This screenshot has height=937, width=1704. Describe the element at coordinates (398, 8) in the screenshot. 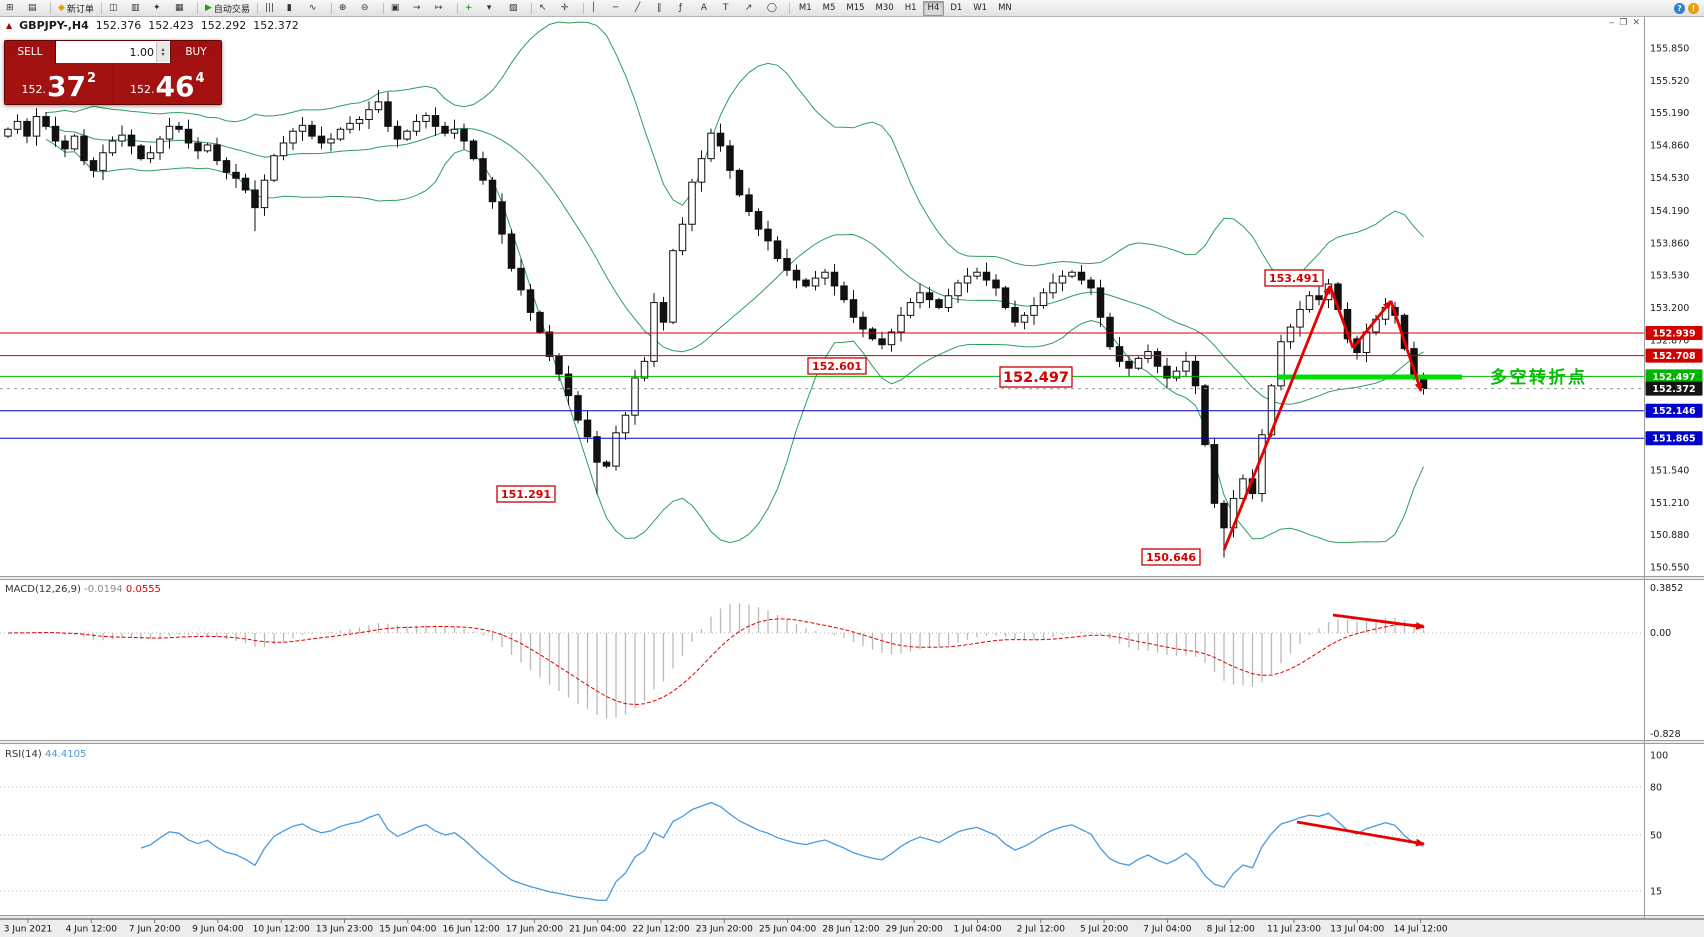

I see `tile-windows-button: ▣` at that location.